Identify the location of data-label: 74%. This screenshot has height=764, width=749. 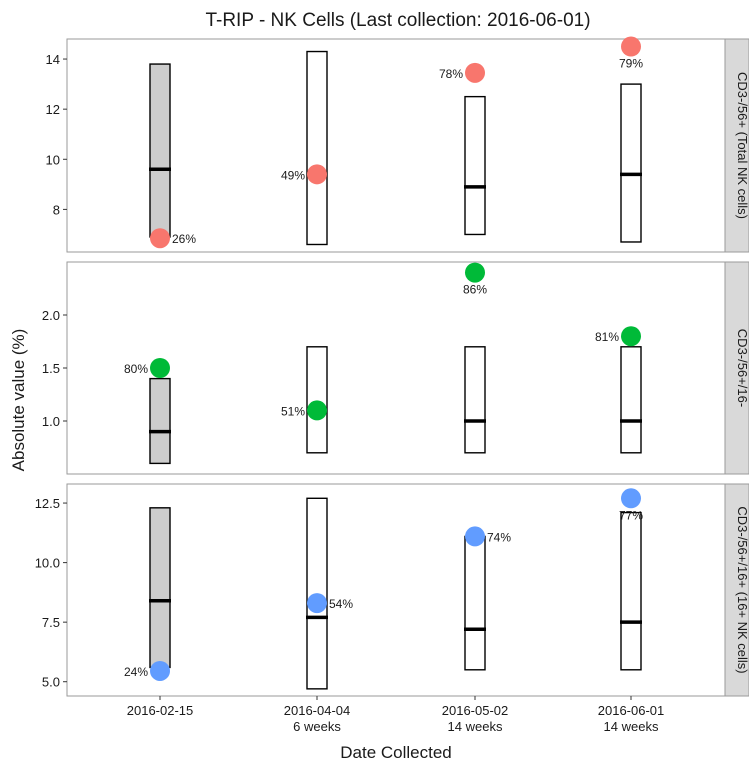
(499, 537).